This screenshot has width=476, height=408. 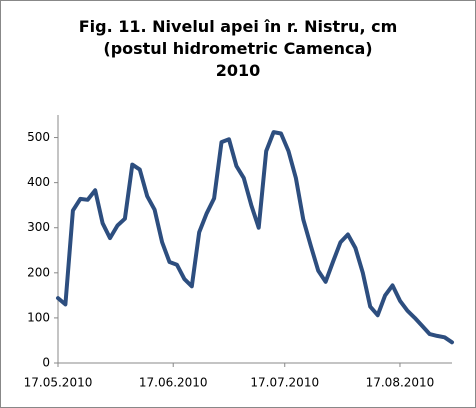 What do you see at coordinates (38, 227) in the screenshot?
I see `y-tick-label: 300` at bounding box center [38, 227].